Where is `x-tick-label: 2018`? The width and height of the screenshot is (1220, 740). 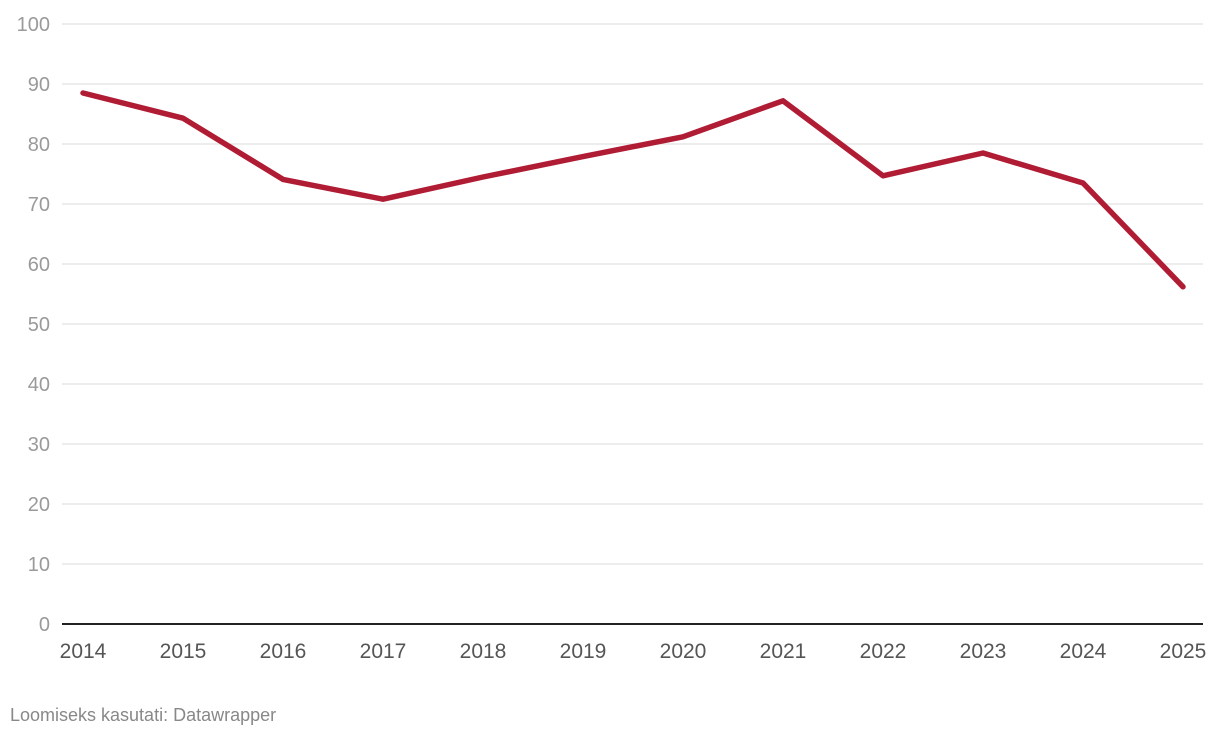
x-tick-label: 2018 is located at coordinates (483, 651).